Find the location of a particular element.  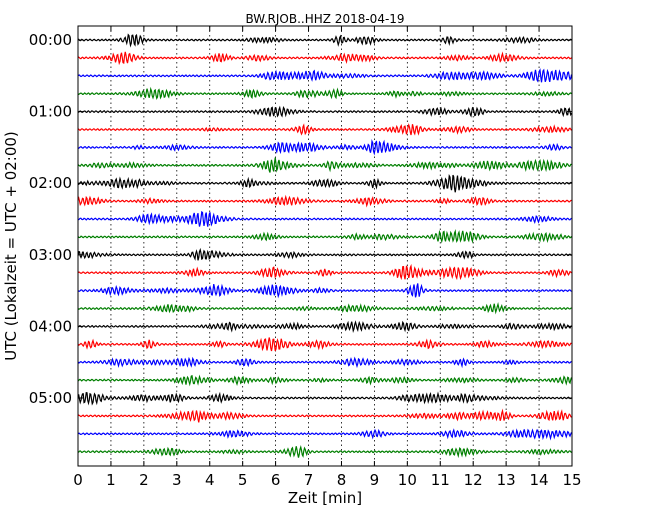

x-tick-label-14: 14 is located at coordinates (539, 480).